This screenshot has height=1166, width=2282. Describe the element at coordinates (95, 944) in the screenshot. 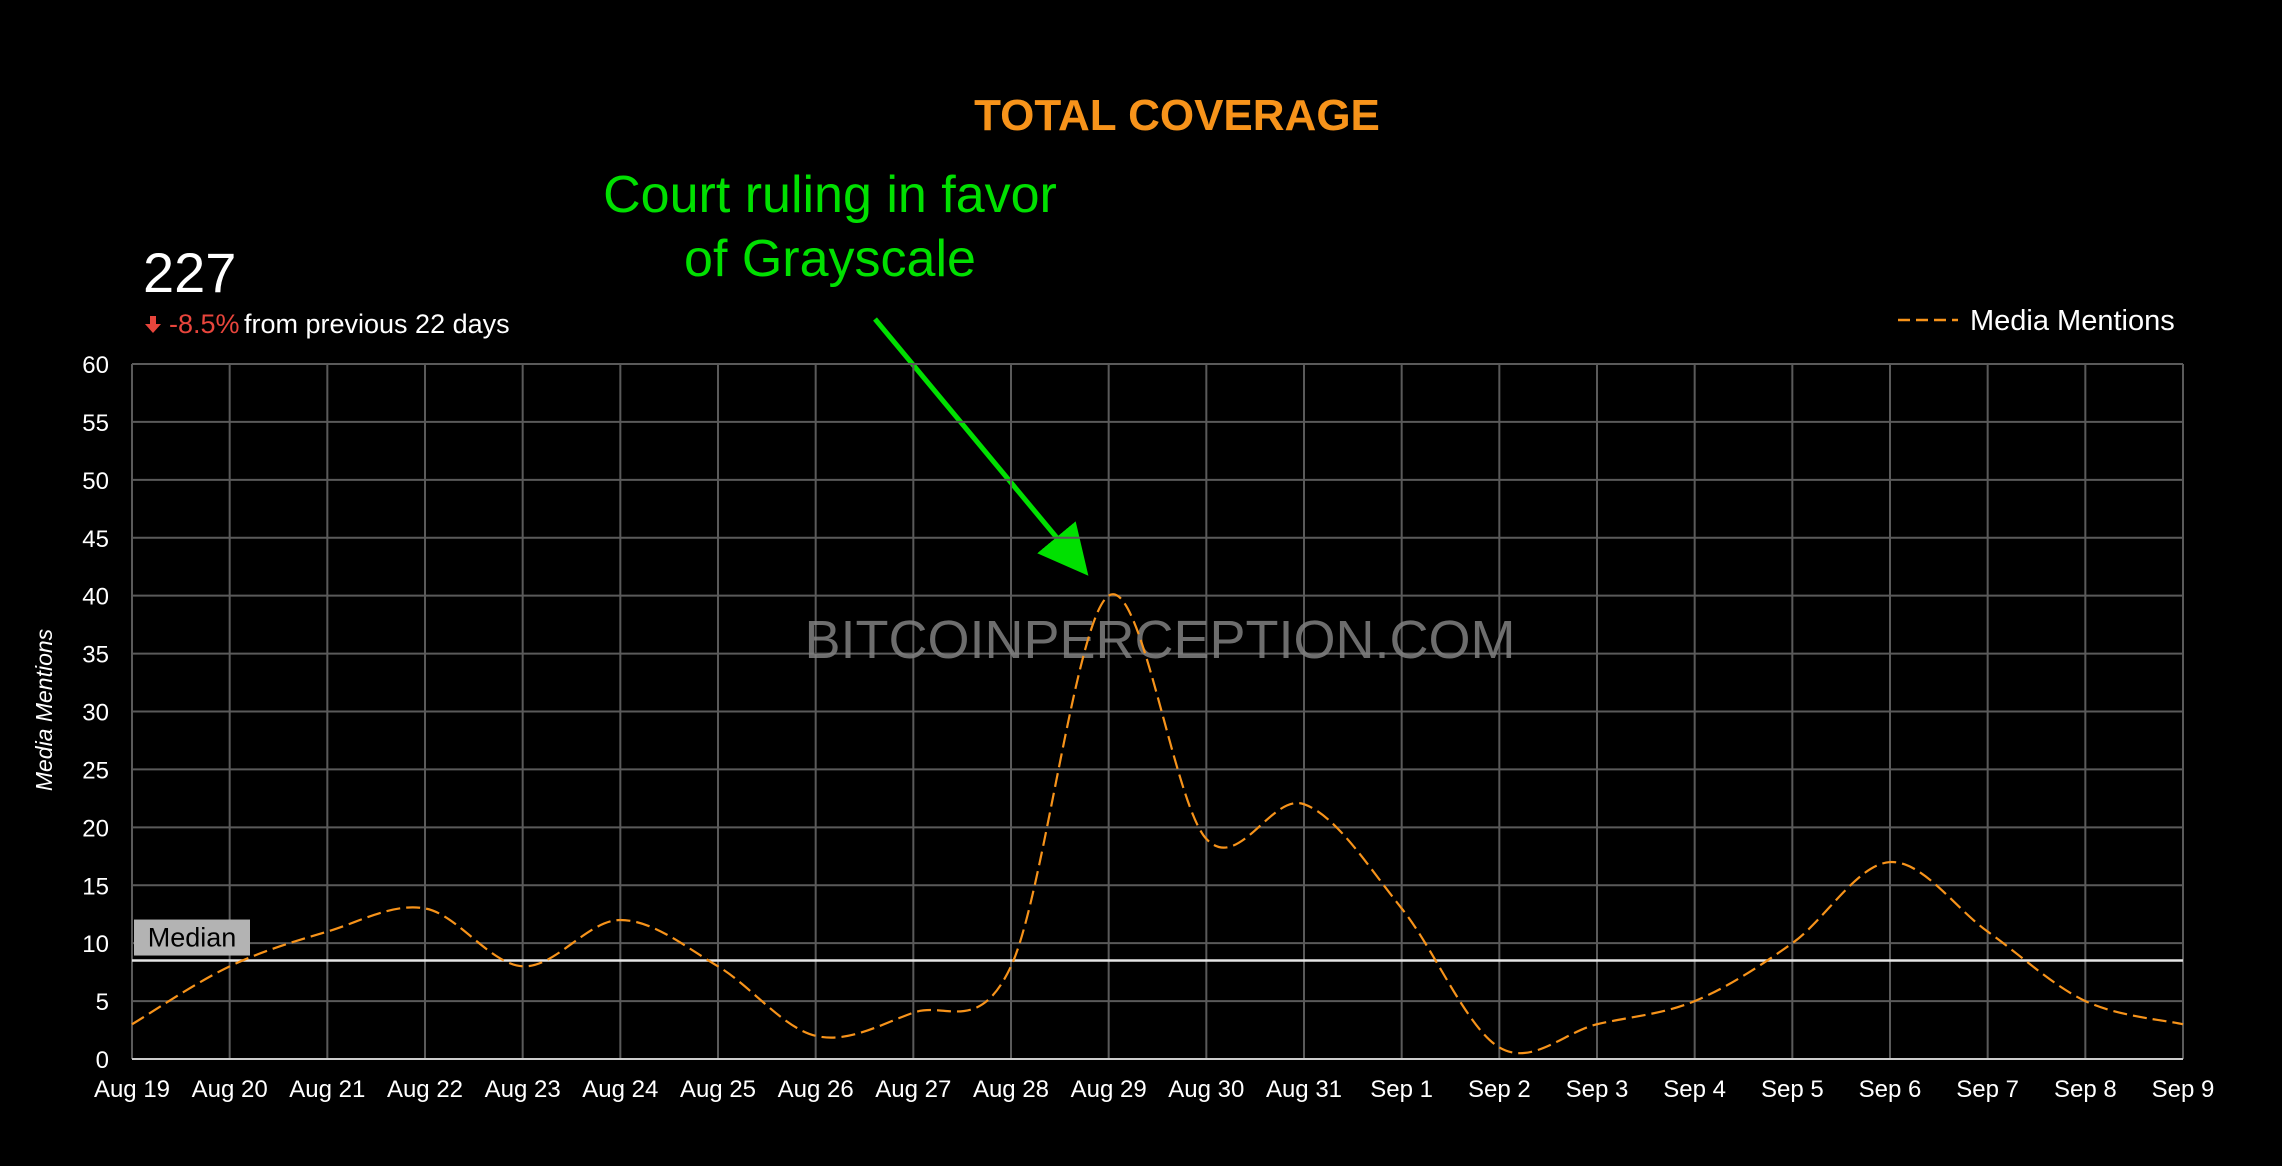

I see `y-tick-label: 10` at that location.